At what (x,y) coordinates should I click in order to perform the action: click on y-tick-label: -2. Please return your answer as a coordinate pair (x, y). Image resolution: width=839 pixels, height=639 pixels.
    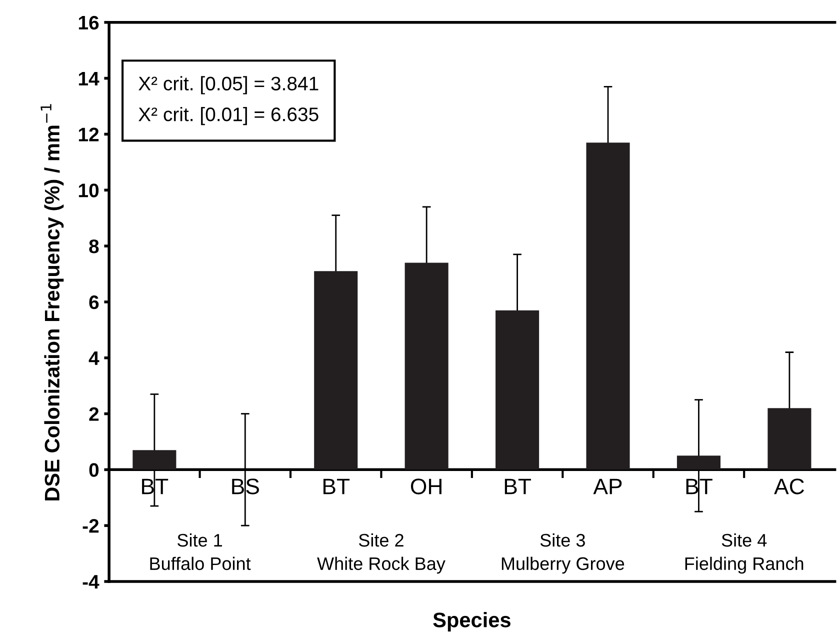
    Looking at the image, I should click on (90, 526).